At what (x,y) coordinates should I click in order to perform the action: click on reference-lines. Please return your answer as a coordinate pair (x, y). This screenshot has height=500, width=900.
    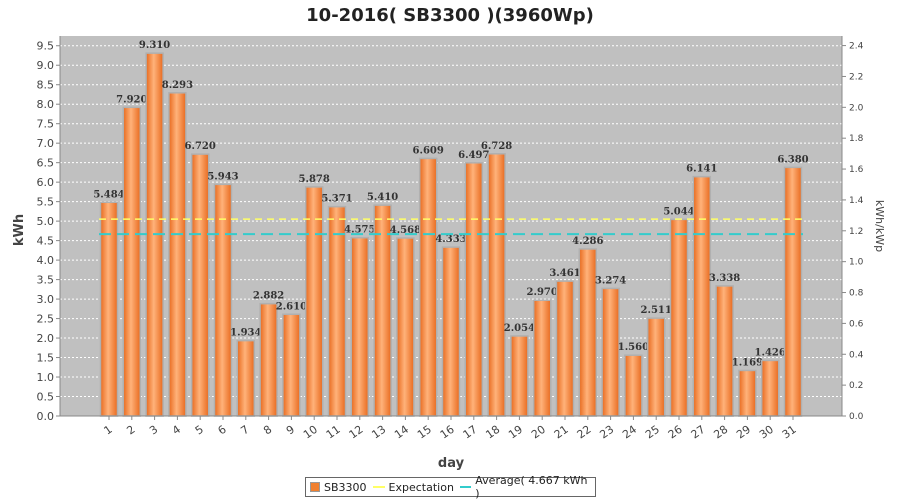
    Looking at the image, I should click on (451, 227).